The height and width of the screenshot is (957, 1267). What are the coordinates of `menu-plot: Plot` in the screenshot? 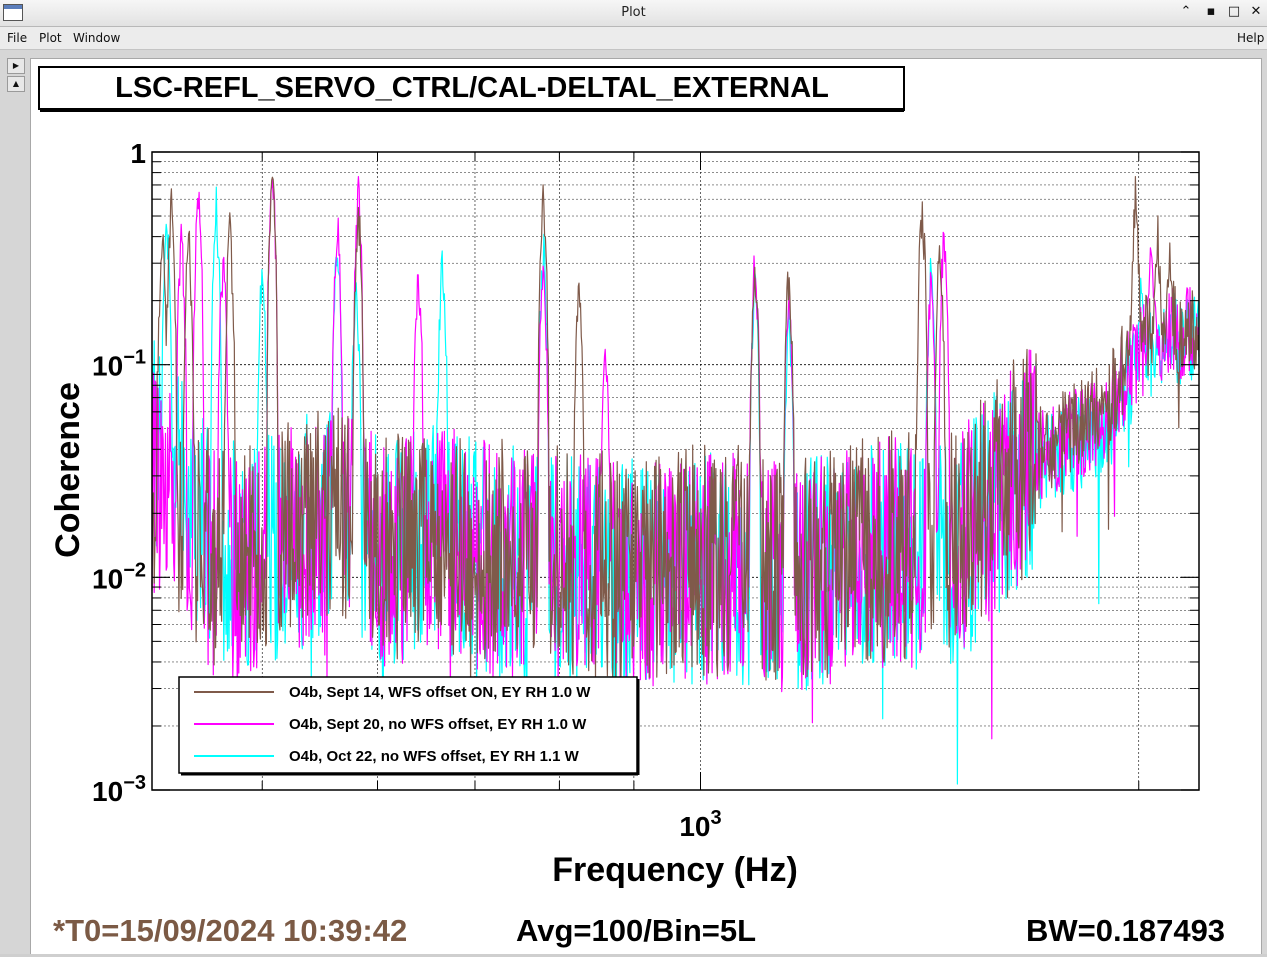 It's located at (50, 38).